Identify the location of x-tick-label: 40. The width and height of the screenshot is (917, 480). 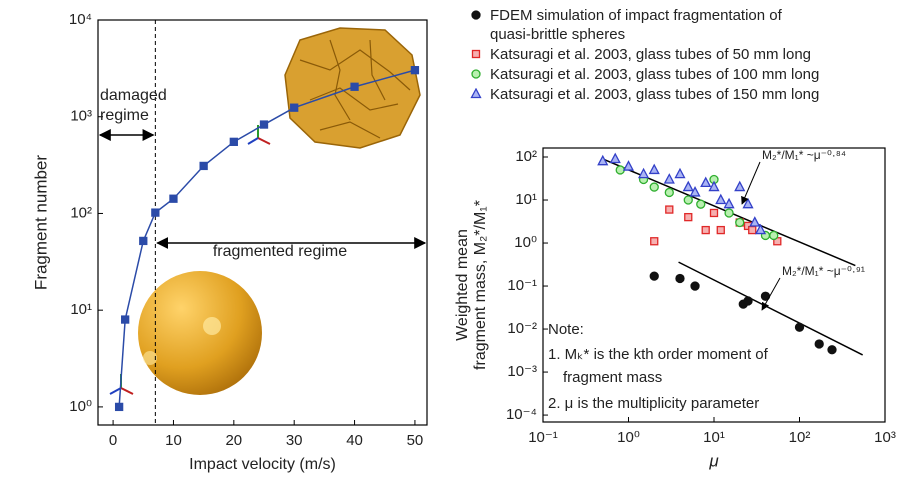
(354, 440).